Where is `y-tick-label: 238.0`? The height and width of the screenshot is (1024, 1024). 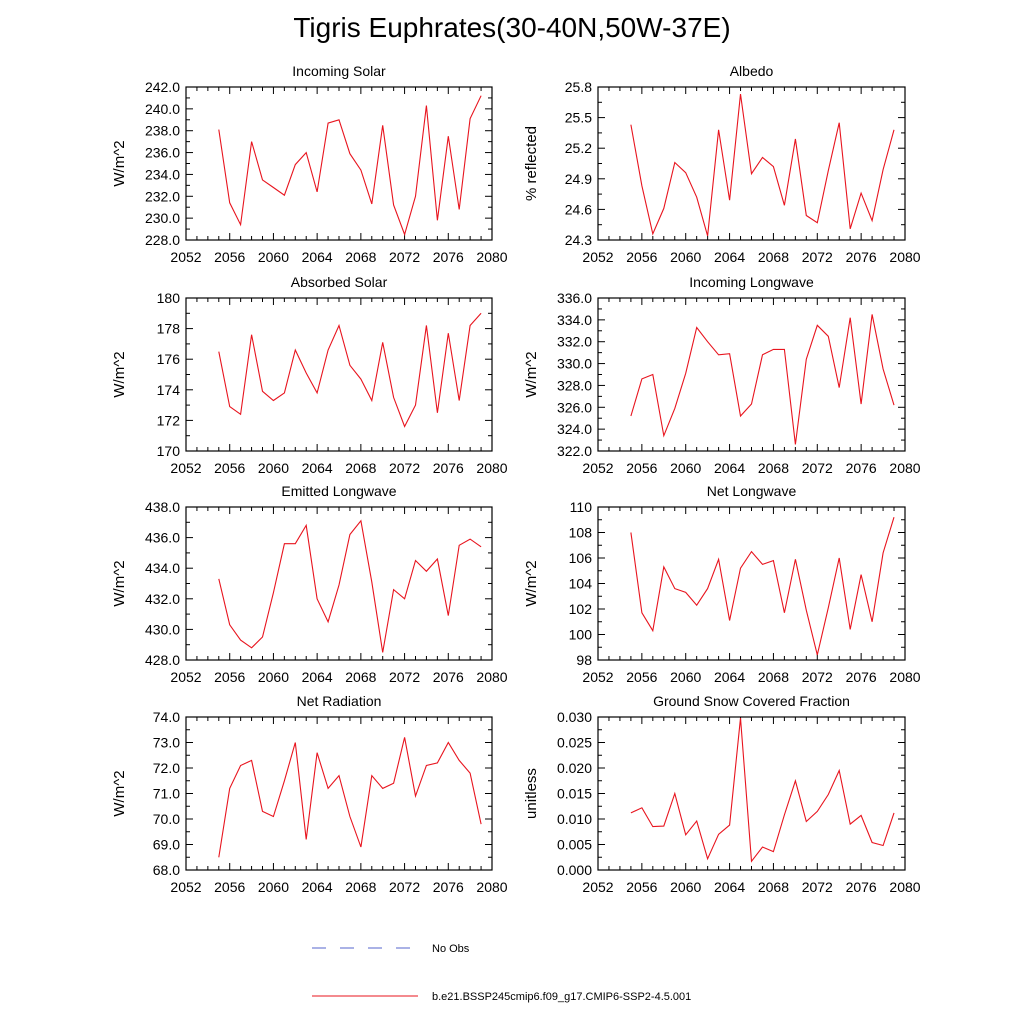 y-tick-label: 238.0 is located at coordinates (162, 131).